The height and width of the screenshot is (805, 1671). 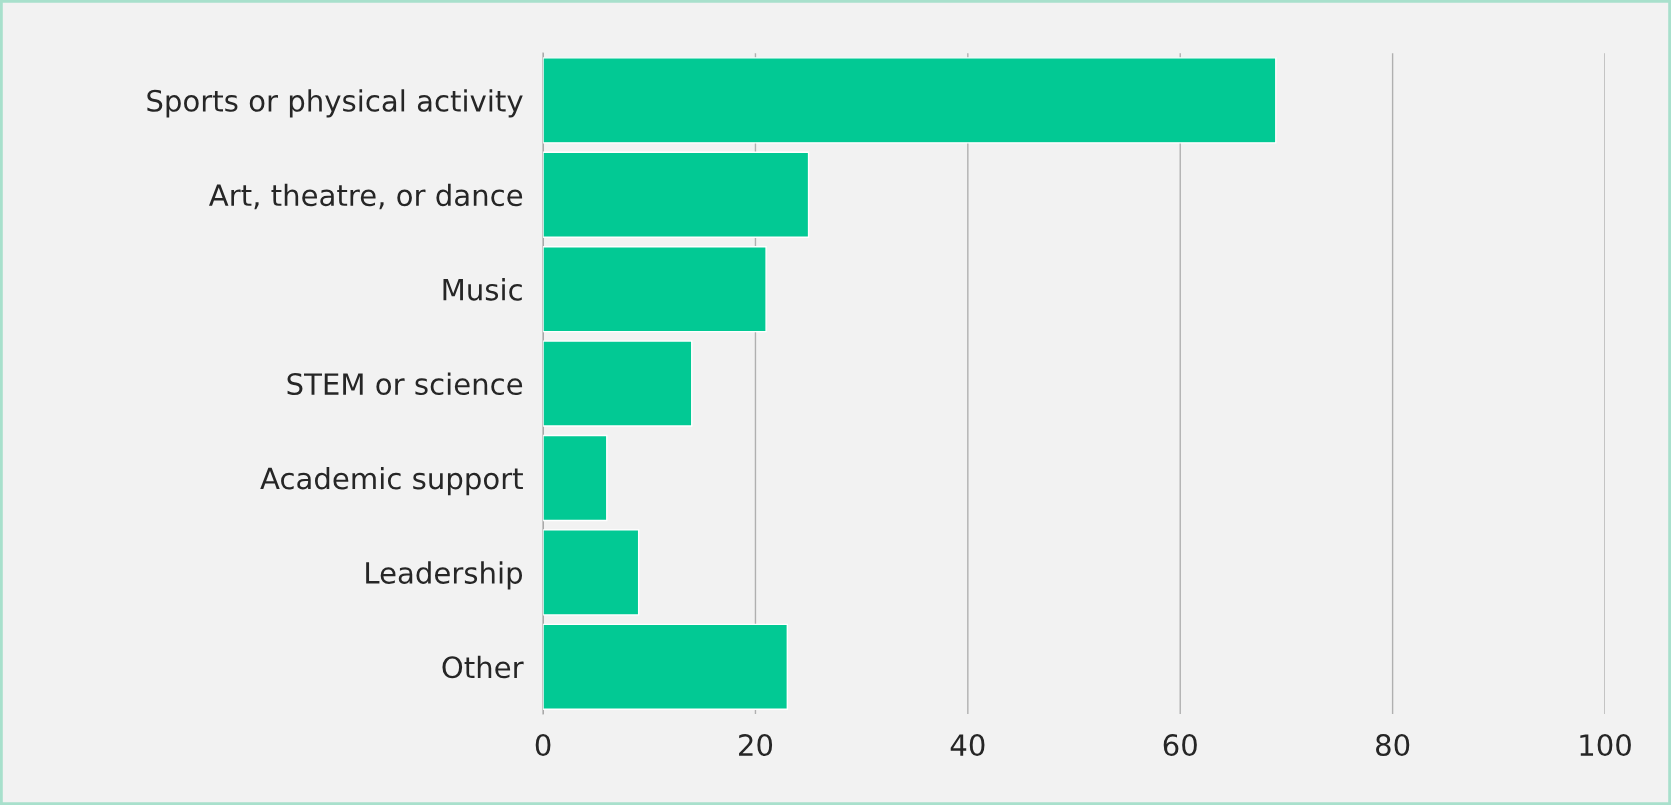 I want to click on y-tick-label: Art, theatre, or dance, so click(x=365, y=196).